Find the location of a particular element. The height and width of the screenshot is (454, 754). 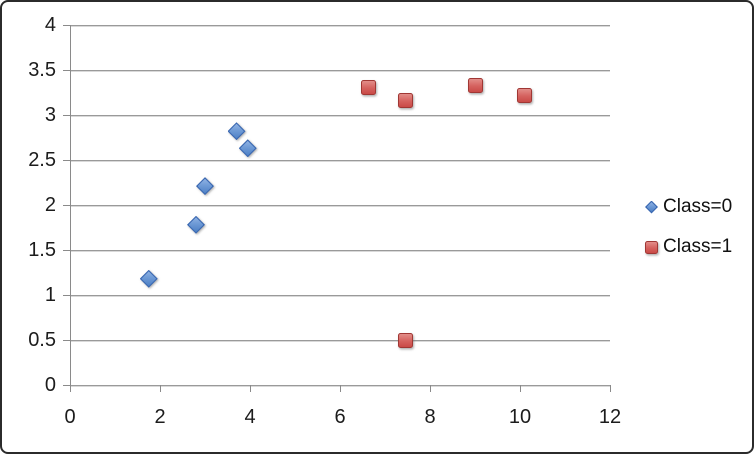

x-tick-label: 8 is located at coordinates (430, 417).